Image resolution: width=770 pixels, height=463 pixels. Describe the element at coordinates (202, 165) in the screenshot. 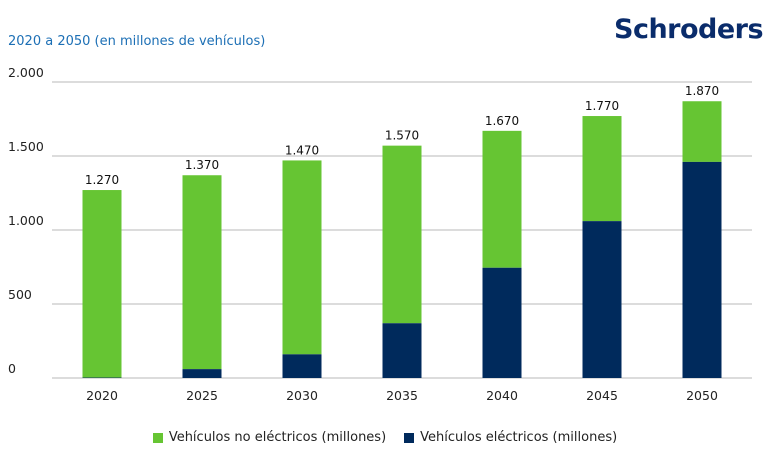

I see `total-data-label: 1.370` at that location.